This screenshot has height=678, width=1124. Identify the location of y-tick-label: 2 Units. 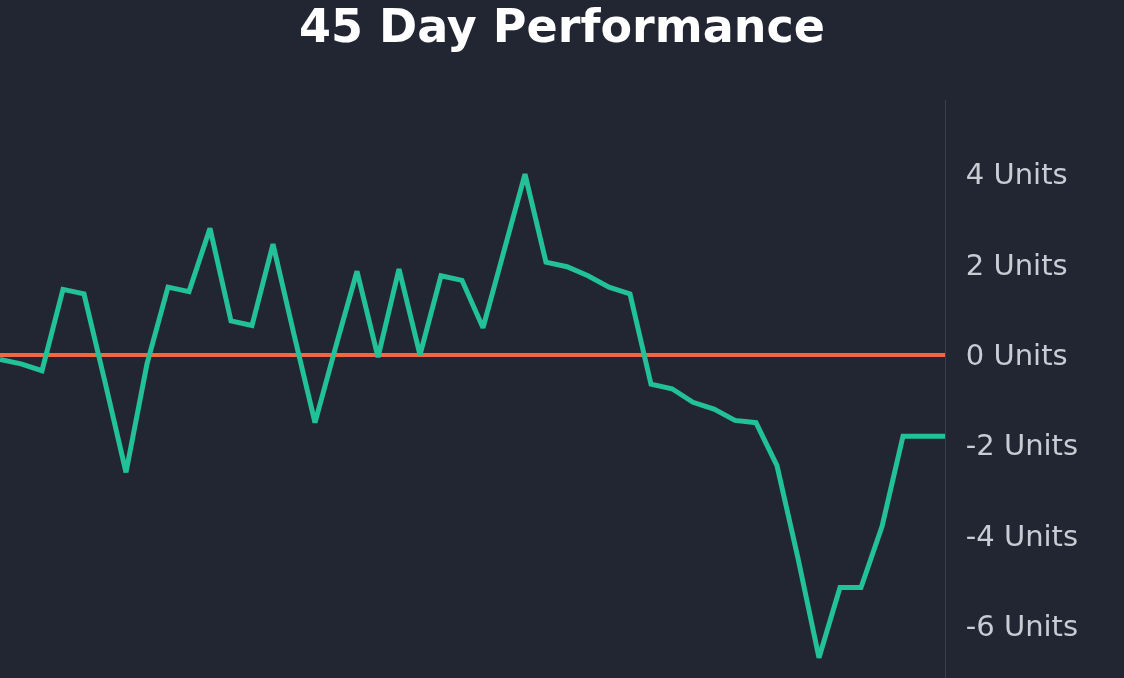
(1016, 264).